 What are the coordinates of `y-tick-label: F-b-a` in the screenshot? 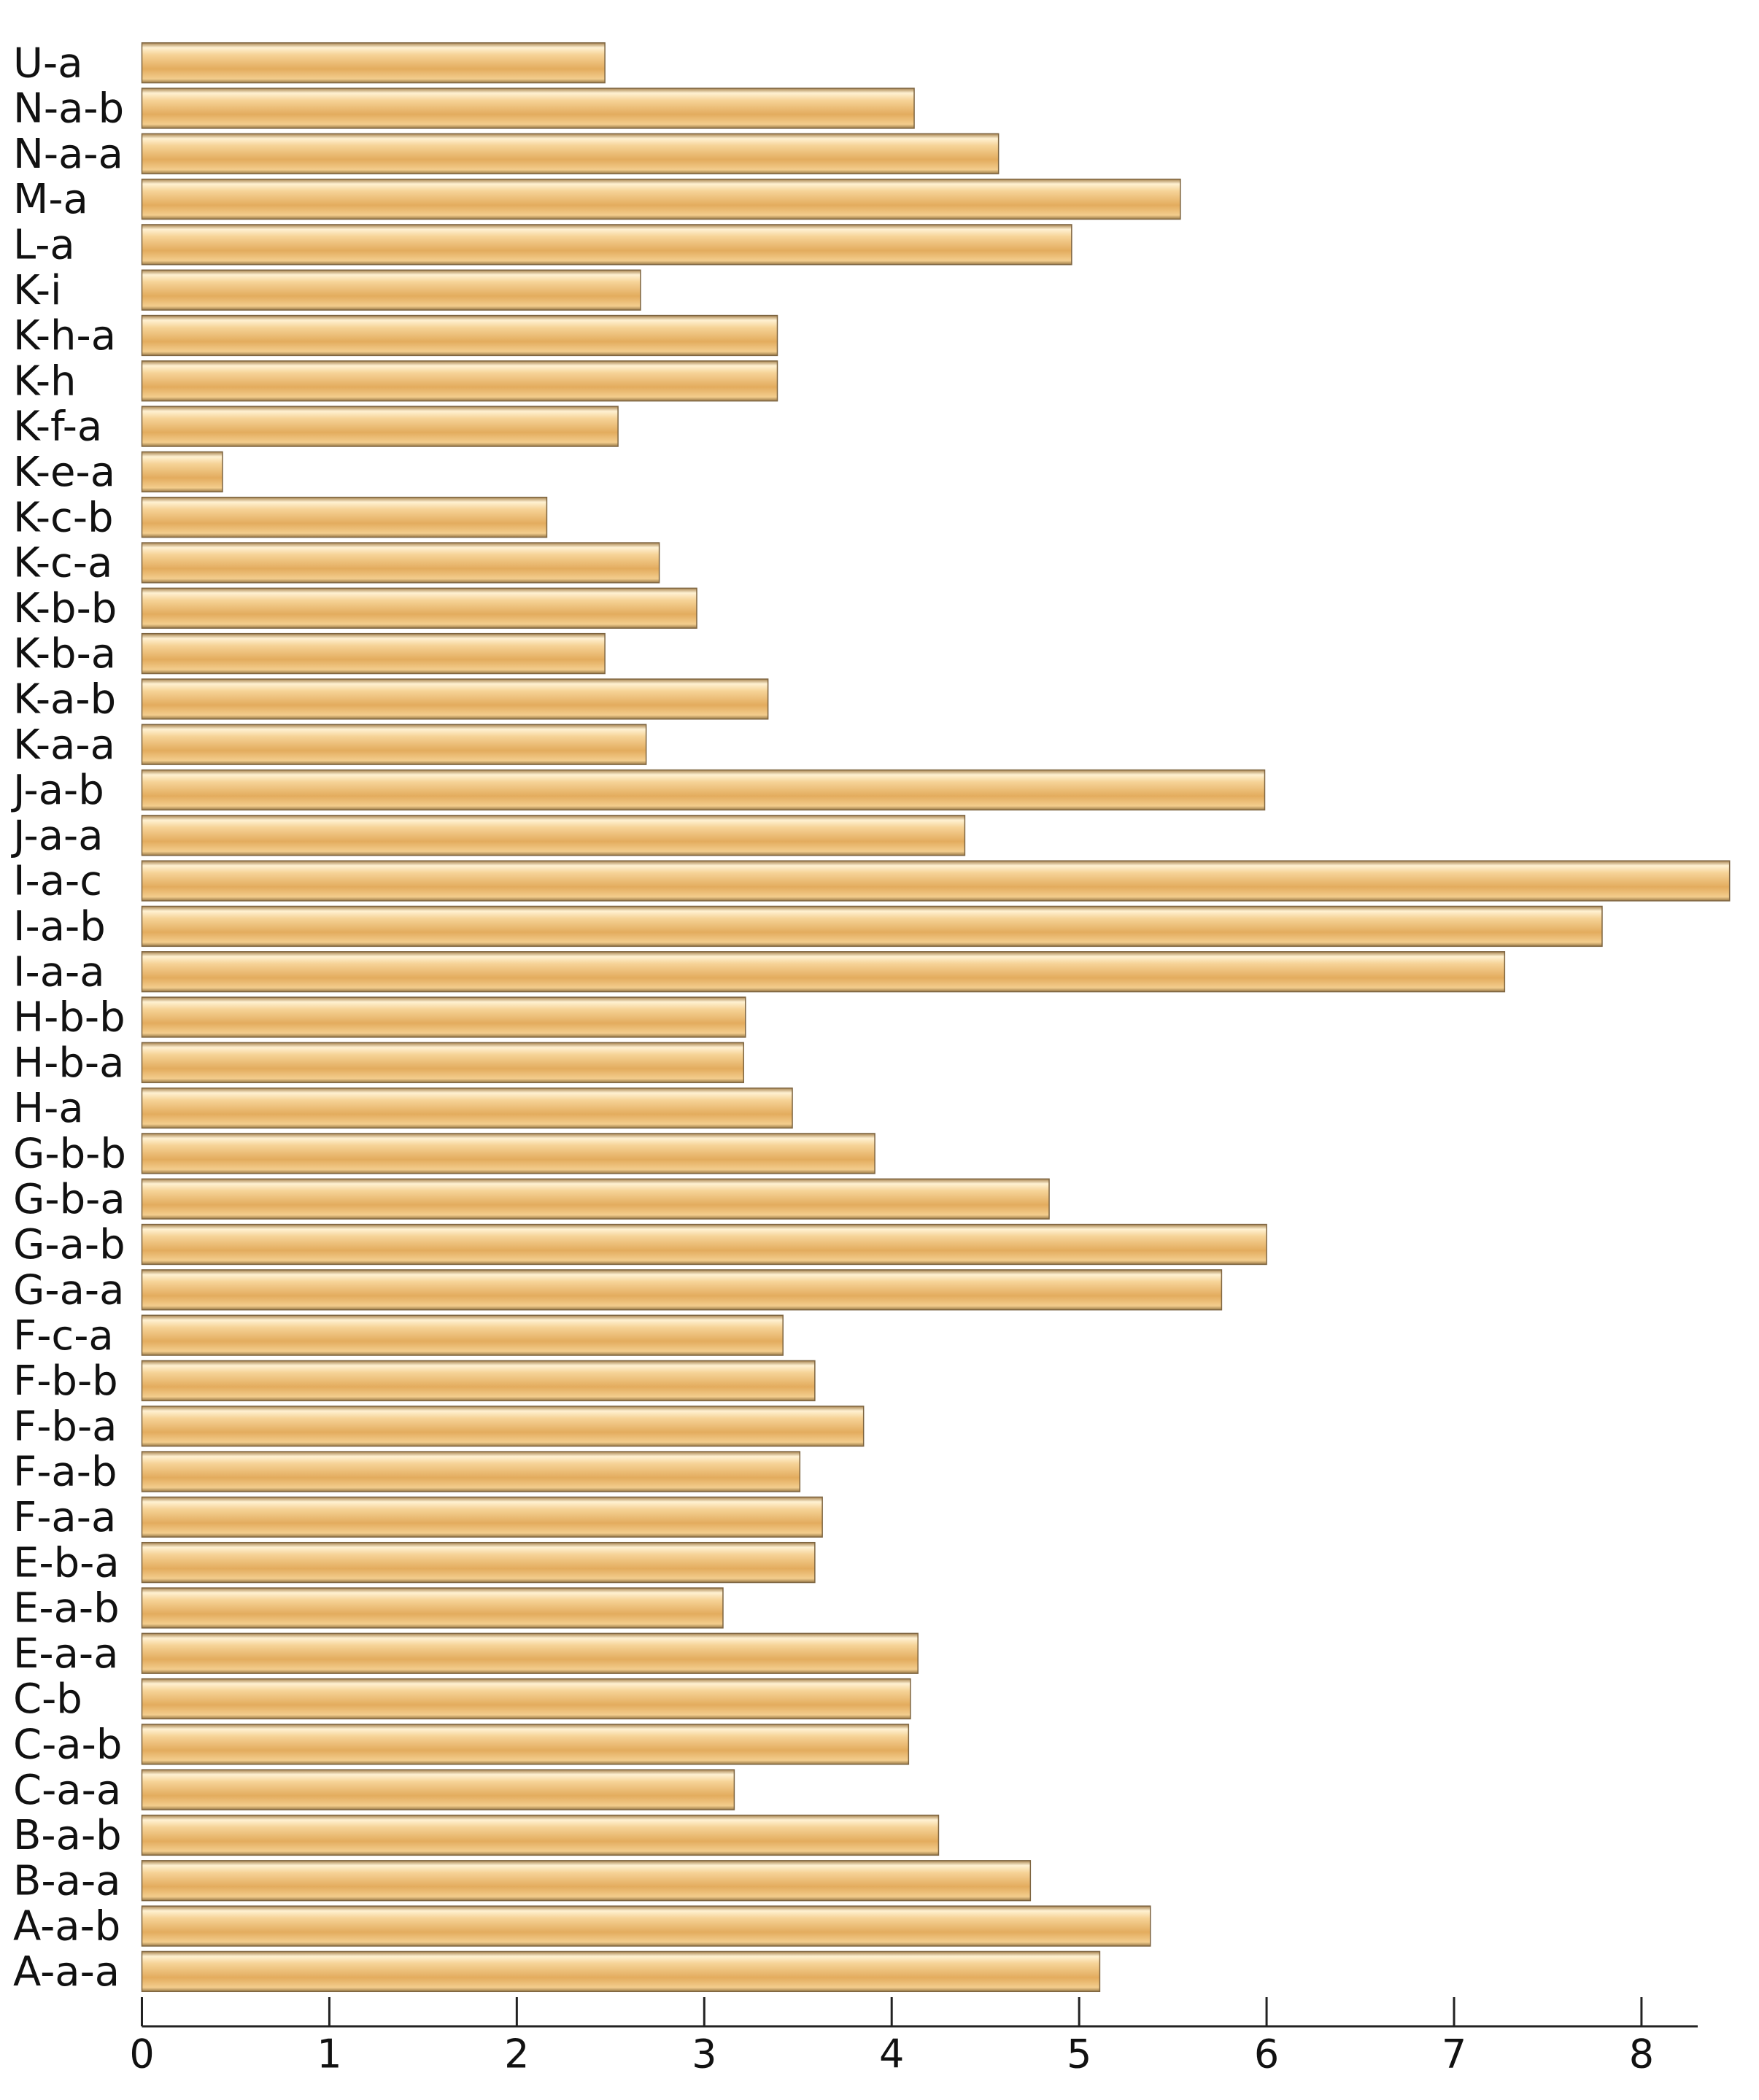 It's located at (65, 1426).